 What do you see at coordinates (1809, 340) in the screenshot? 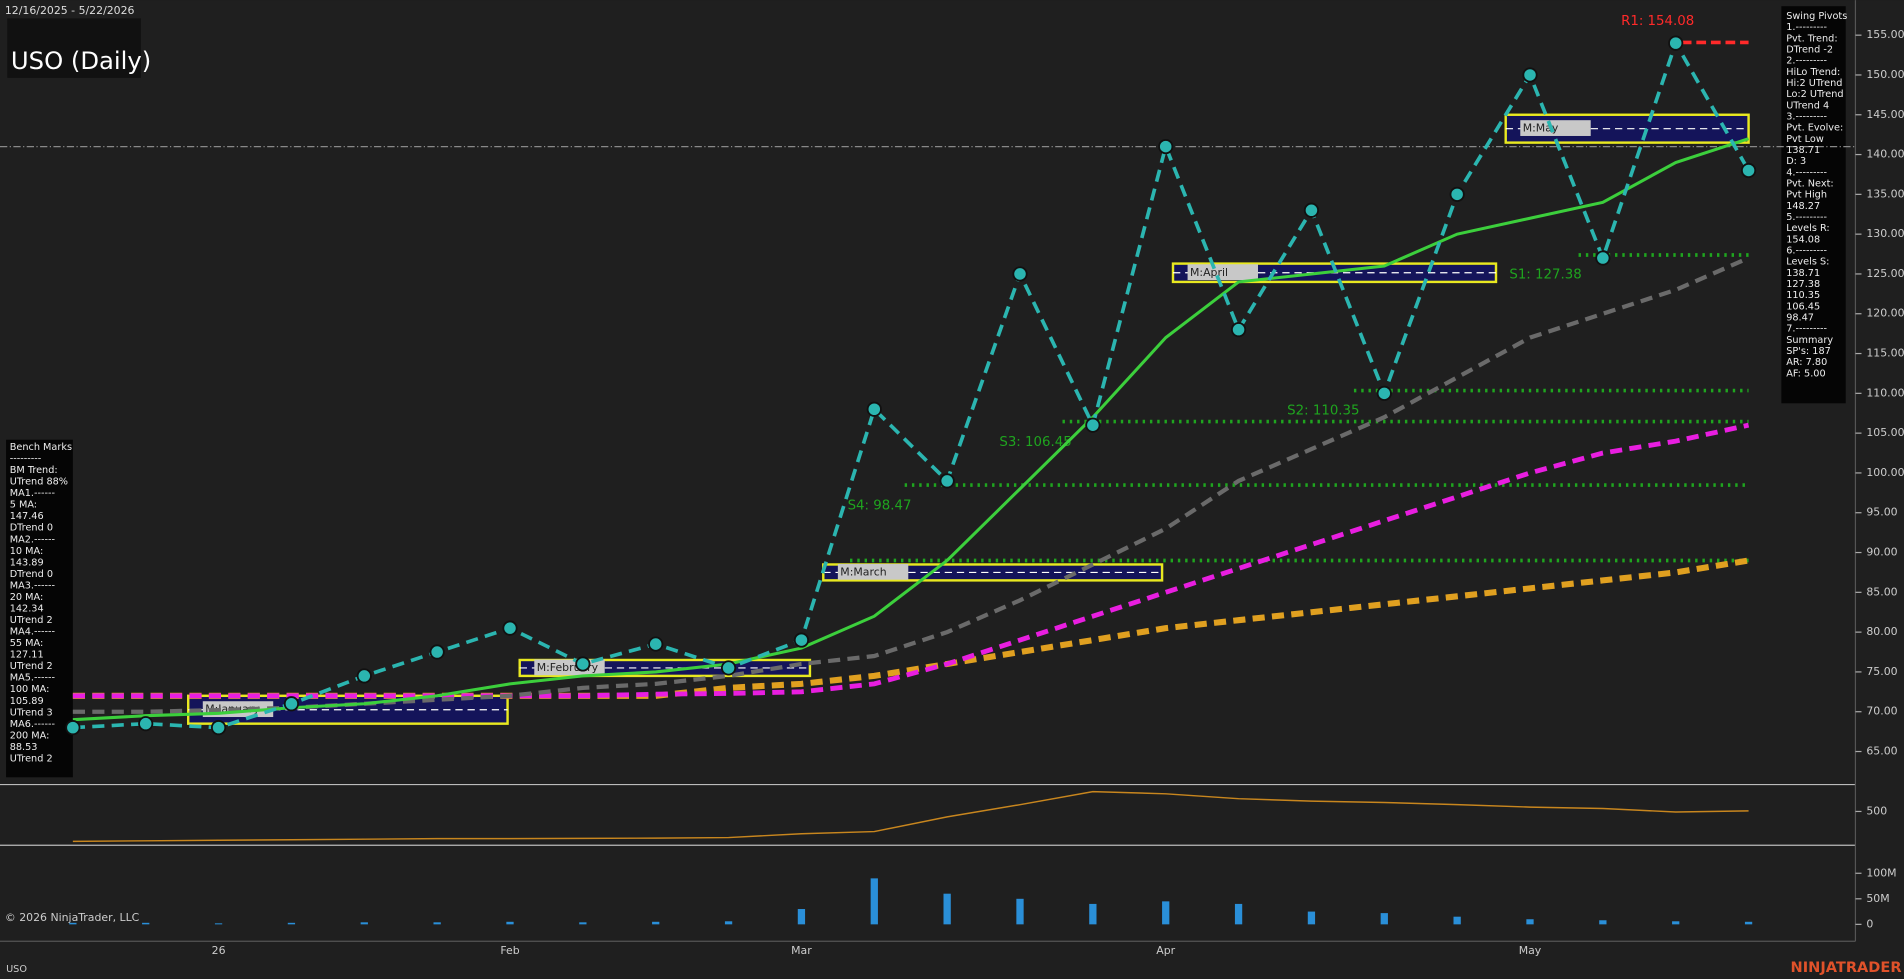
I see `swing-pivot-text: Summary` at bounding box center [1809, 340].